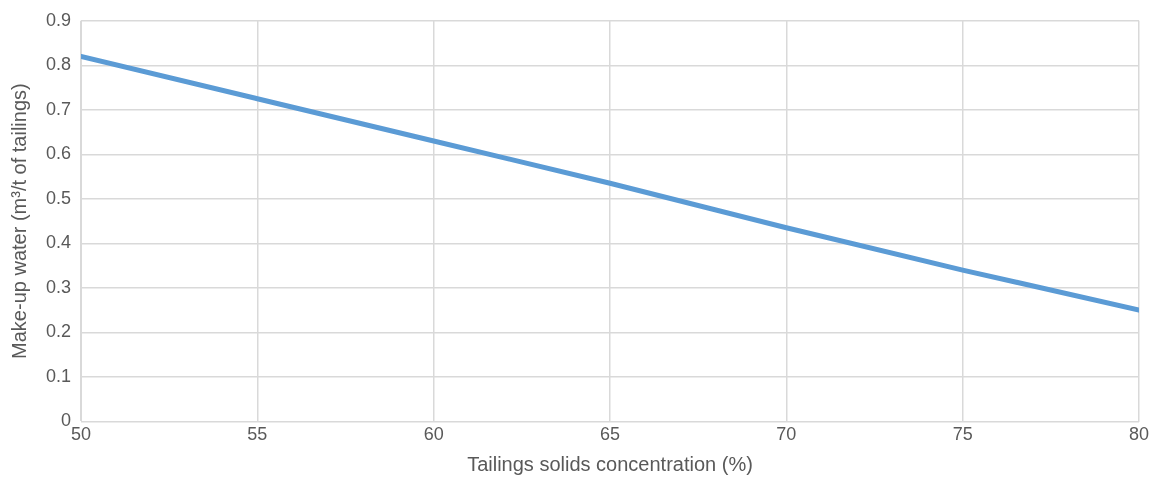 The height and width of the screenshot is (485, 1159). I want to click on y-tick-label: 0, so click(66, 420).